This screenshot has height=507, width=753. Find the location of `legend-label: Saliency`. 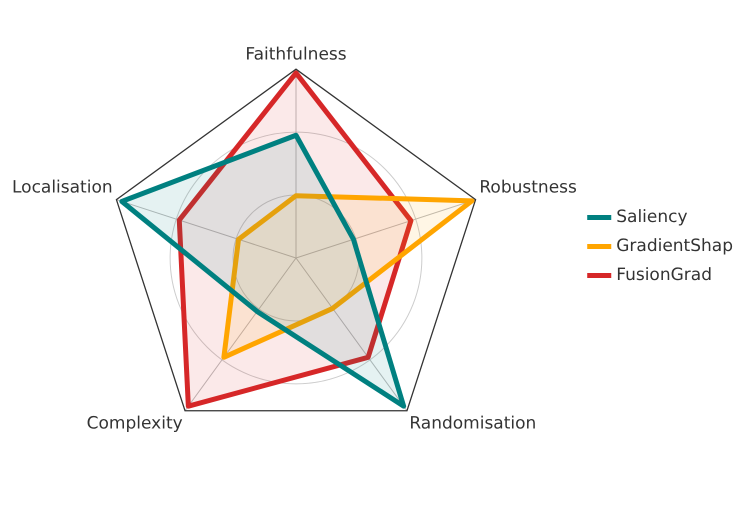

legend-label: Saliency is located at coordinates (652, 216).